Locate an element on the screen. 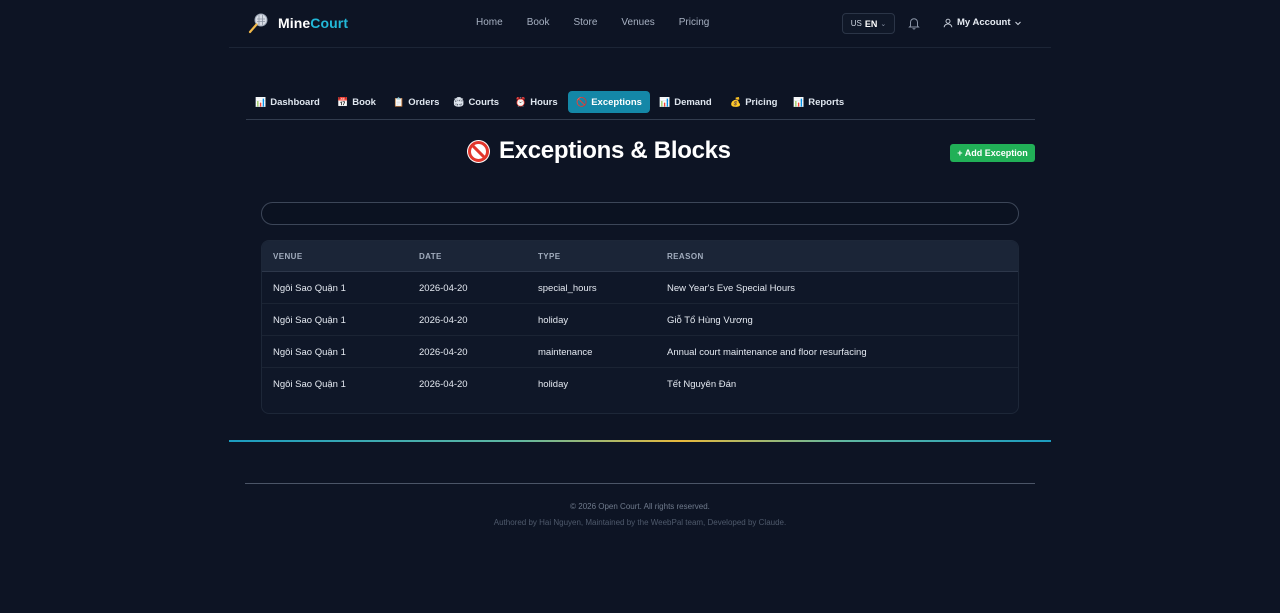 The image size is (1280, 613). nav-book: Book is located at coordinates (538, 22).